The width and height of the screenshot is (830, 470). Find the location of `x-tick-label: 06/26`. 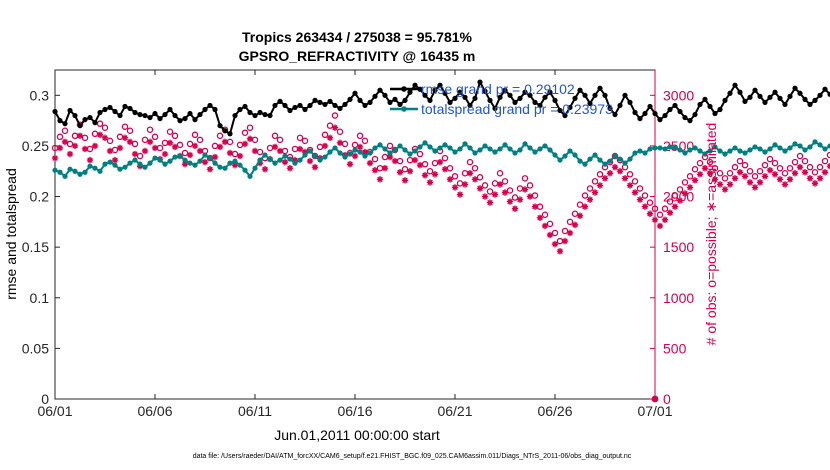

x-tick-label: 06/26 is located at coordinates (554, 411).